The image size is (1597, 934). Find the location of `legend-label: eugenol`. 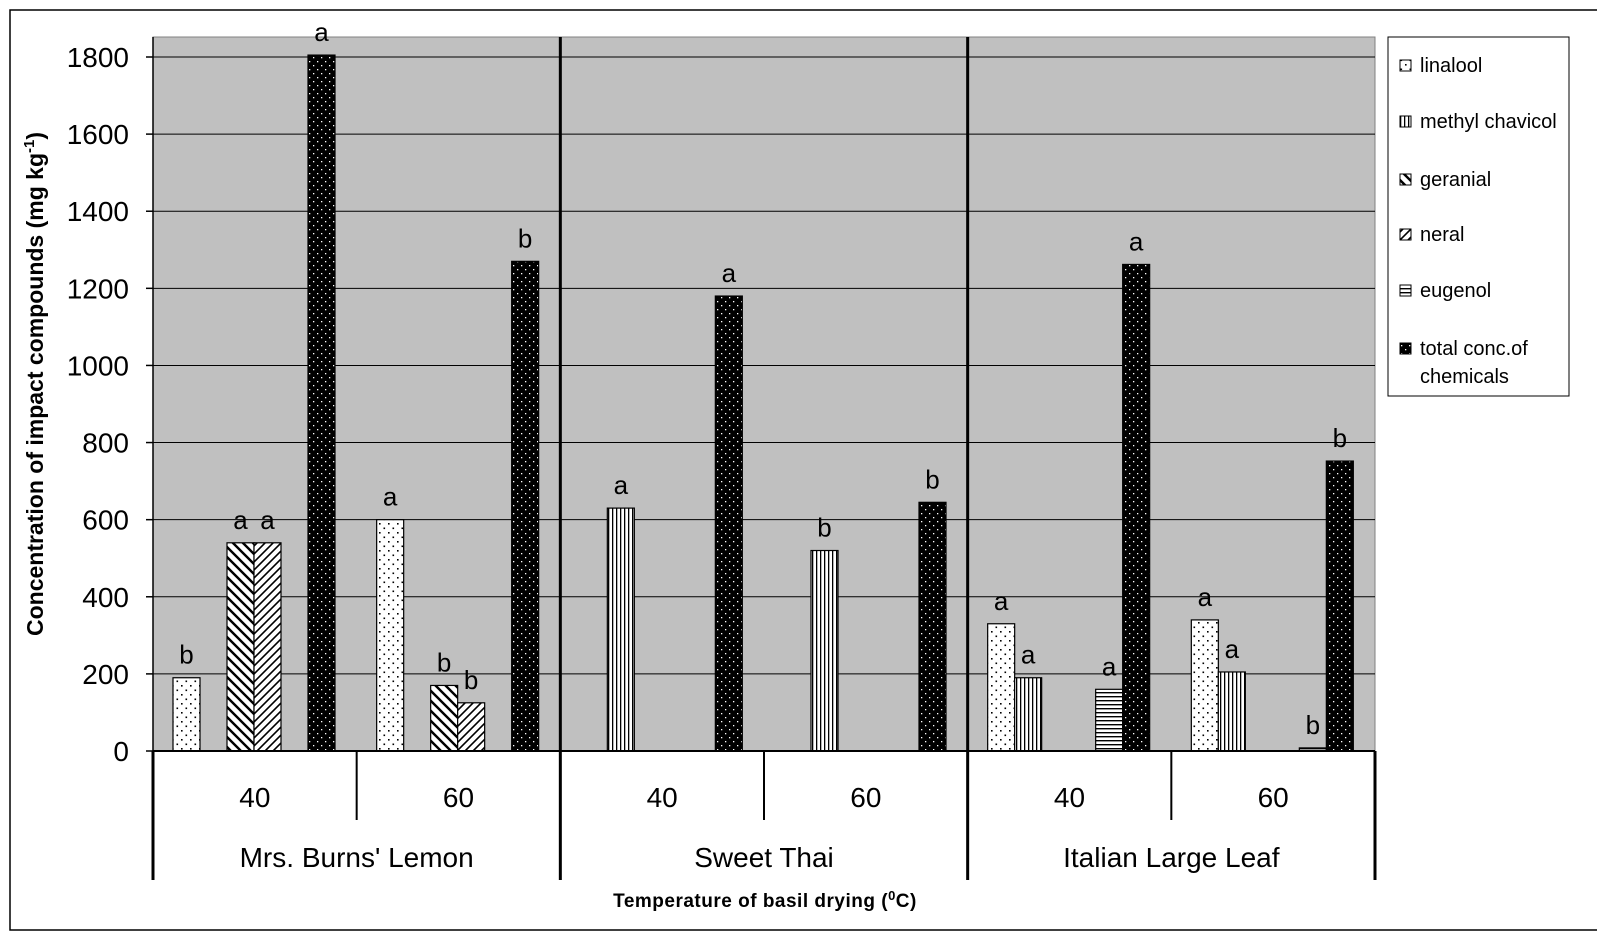

legend-label: eugenol is located at coordinates (1455, 291).